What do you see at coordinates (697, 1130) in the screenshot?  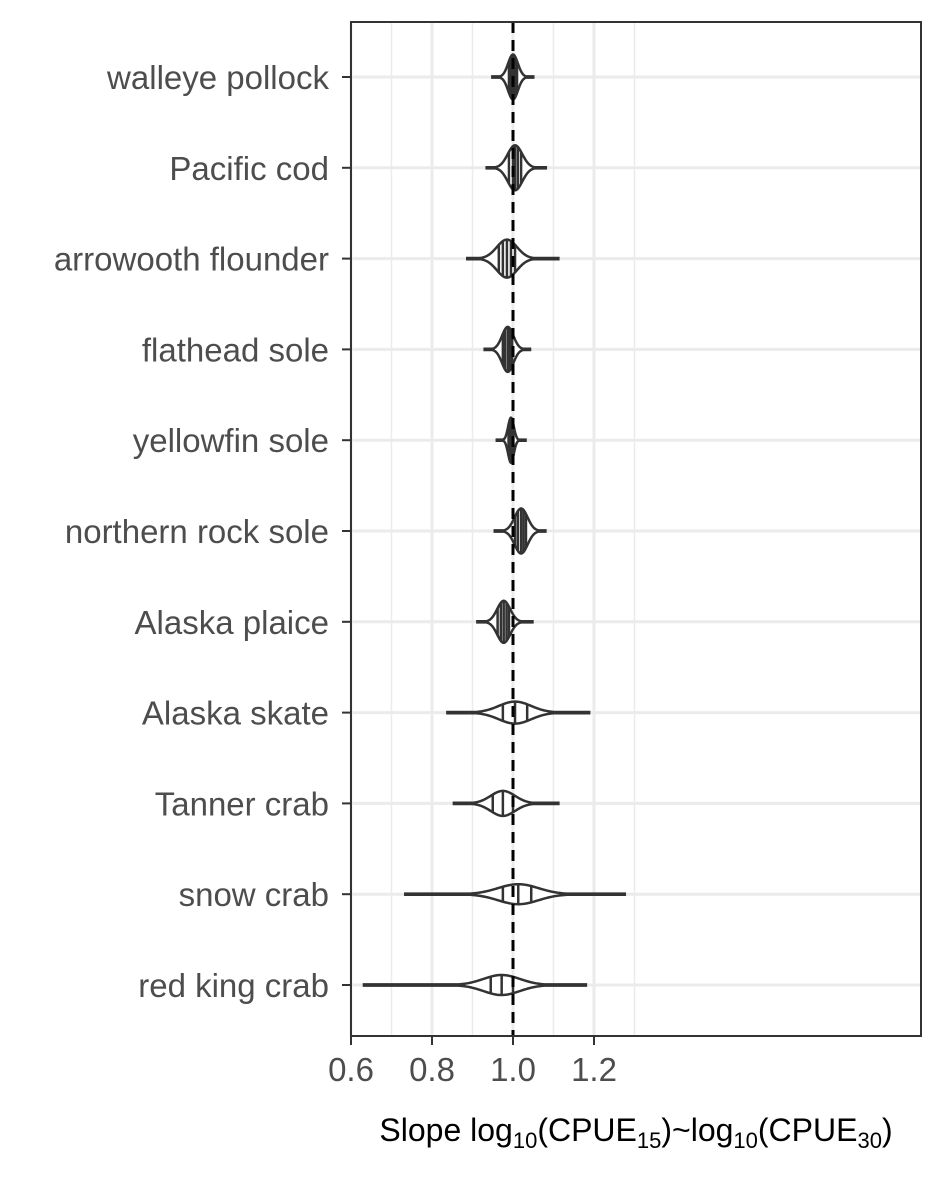 I see `x-axis-title-part: )~log` at bounding box center [697, 1130].